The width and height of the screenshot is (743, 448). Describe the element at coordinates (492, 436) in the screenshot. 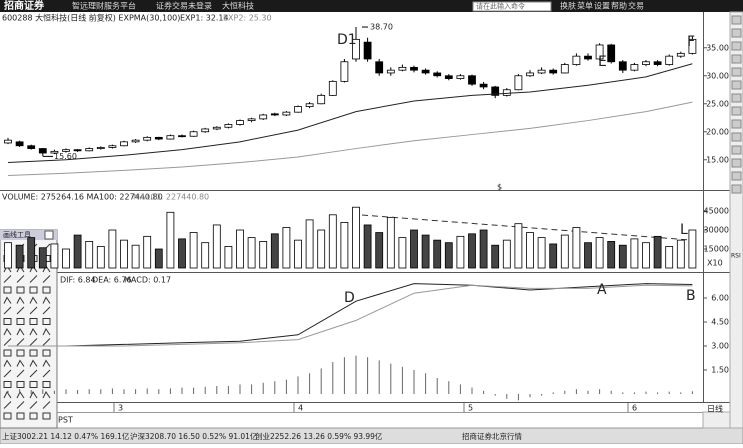

I see `status-item: 招商证券北京行情` at that location.